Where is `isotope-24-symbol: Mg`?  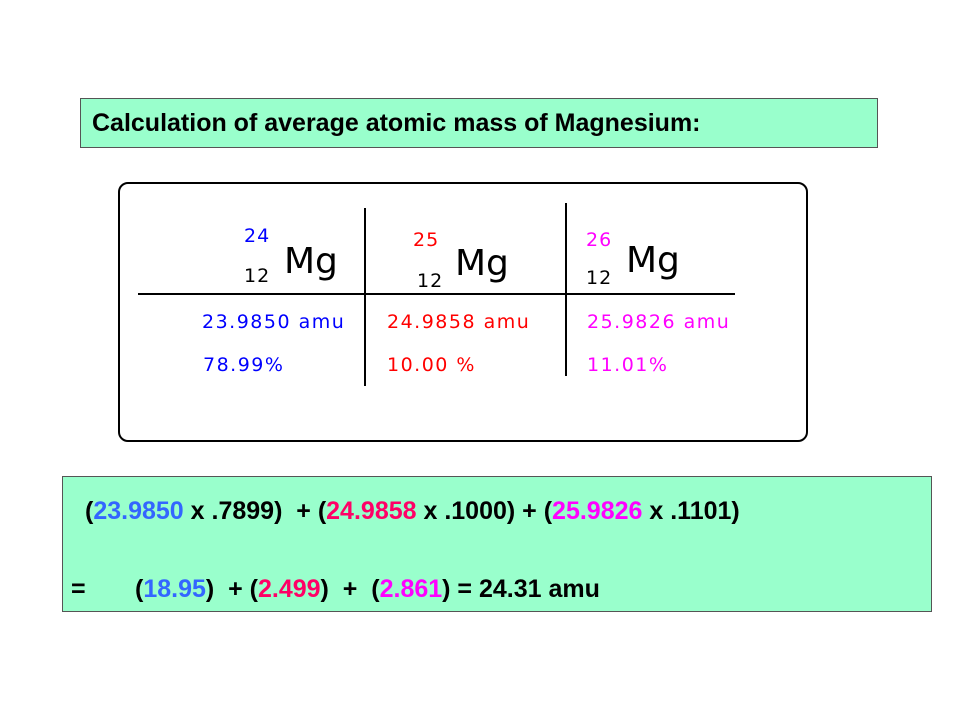
isotope-24-symbol: Mg is located at coordinates (311, 261).